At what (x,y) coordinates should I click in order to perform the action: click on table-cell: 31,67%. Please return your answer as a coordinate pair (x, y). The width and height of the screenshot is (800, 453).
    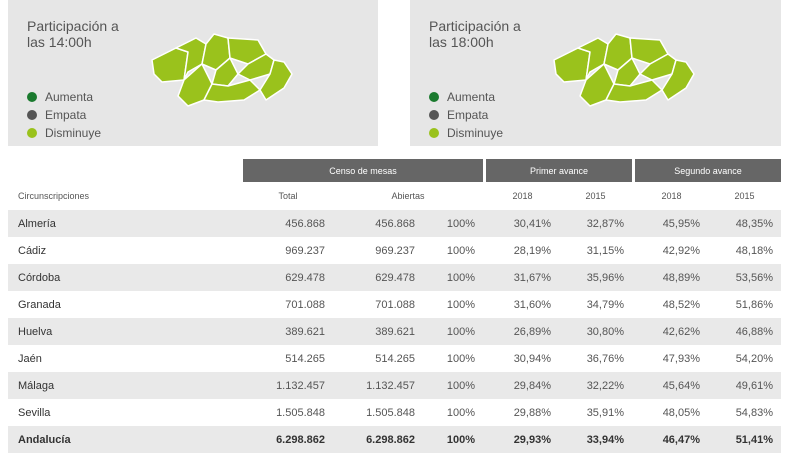
    Looking at the image, I should click on (522, 277).